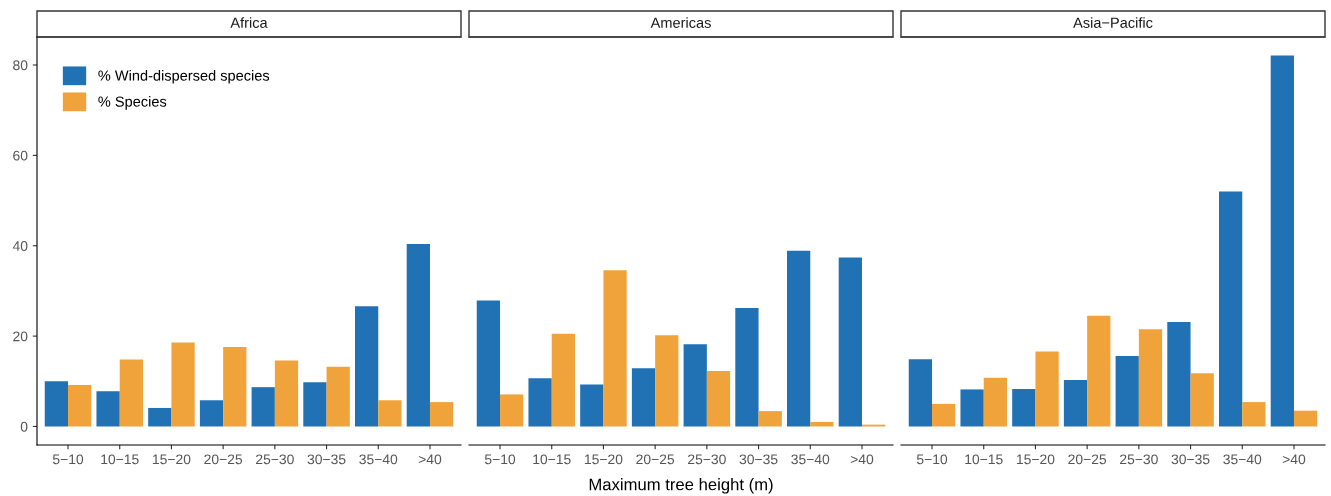 This screenshot has width=1331, height=496. I want to click on chart-title: Africa, so click(249, 22).